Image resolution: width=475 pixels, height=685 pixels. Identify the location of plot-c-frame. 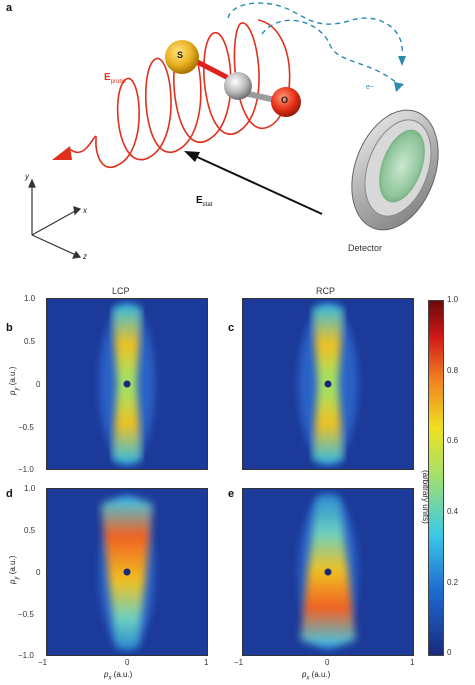
(328, 384).